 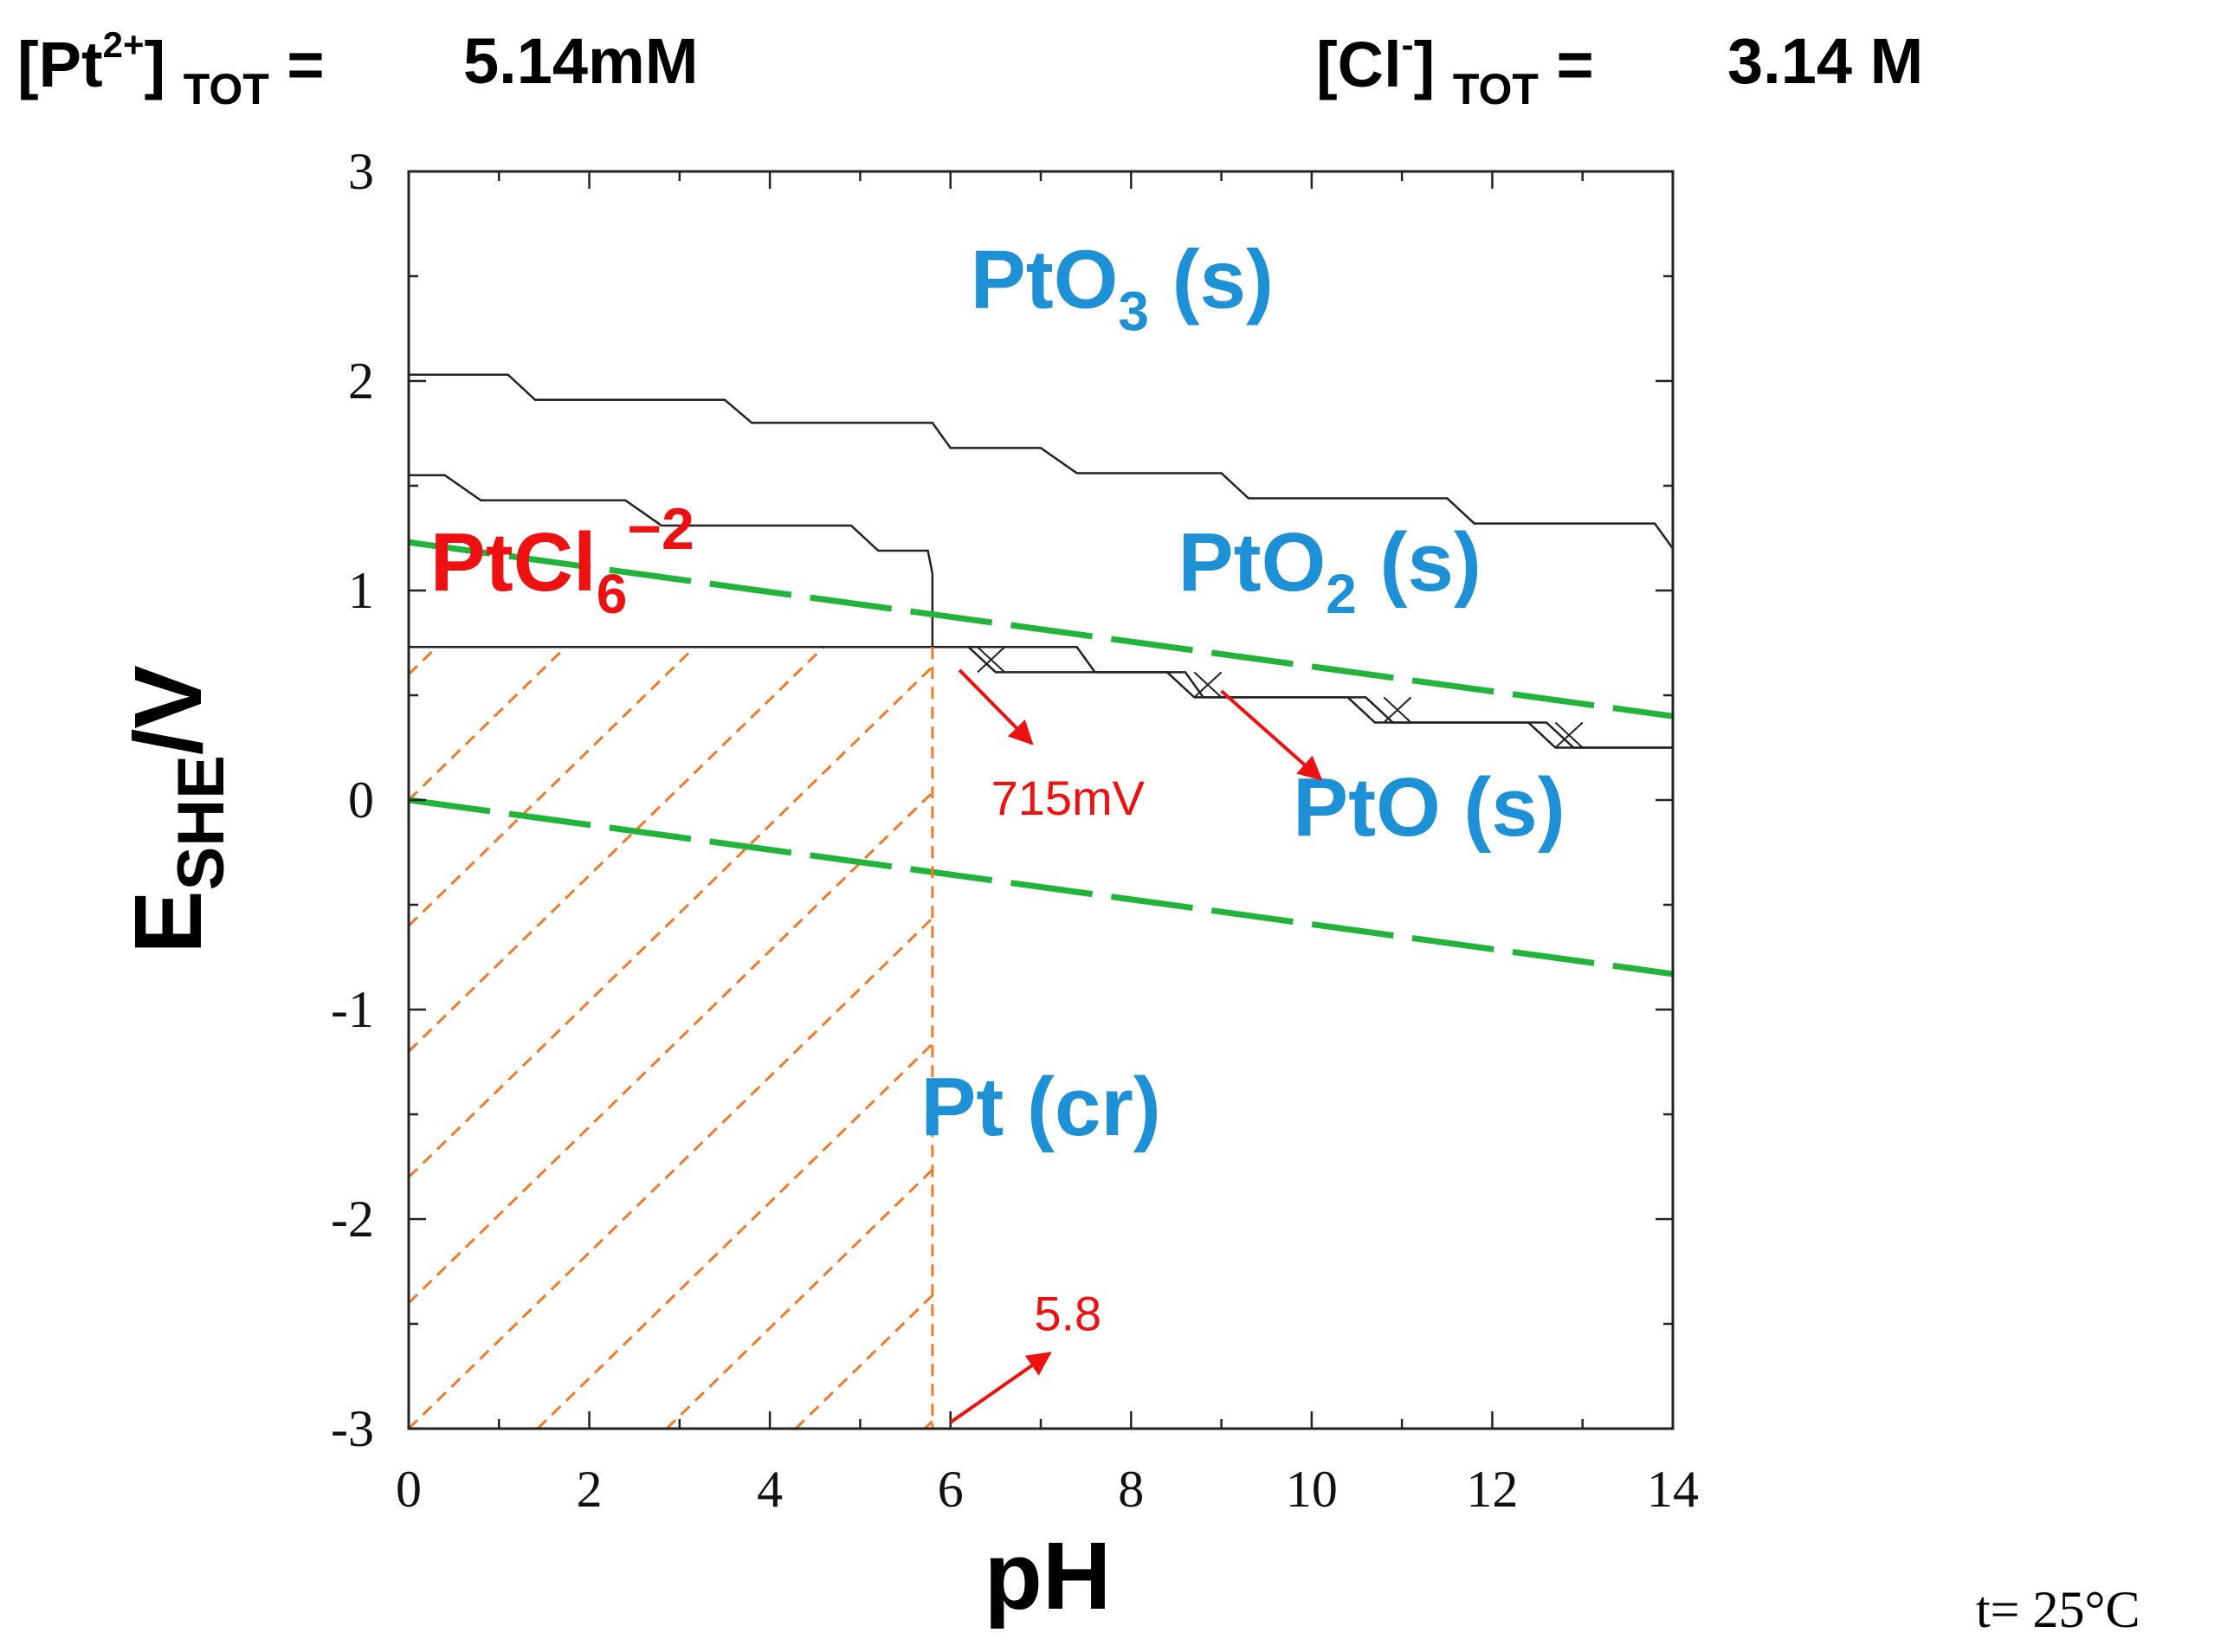 I want to click on x-tick-label: 0, so click(x=409, y=1489).